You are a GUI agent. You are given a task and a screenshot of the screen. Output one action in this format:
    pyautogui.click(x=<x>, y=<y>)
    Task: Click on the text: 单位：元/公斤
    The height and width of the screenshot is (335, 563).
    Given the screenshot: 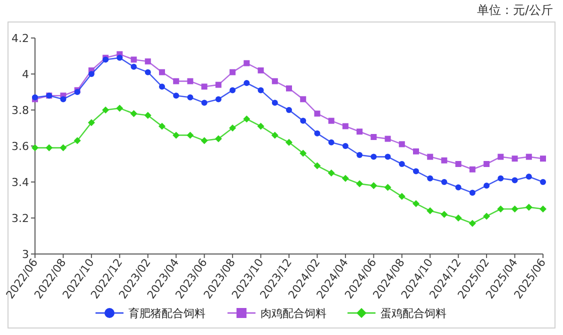 What is the action you would take?
    pyautogui.click(x=514, y=10)
    